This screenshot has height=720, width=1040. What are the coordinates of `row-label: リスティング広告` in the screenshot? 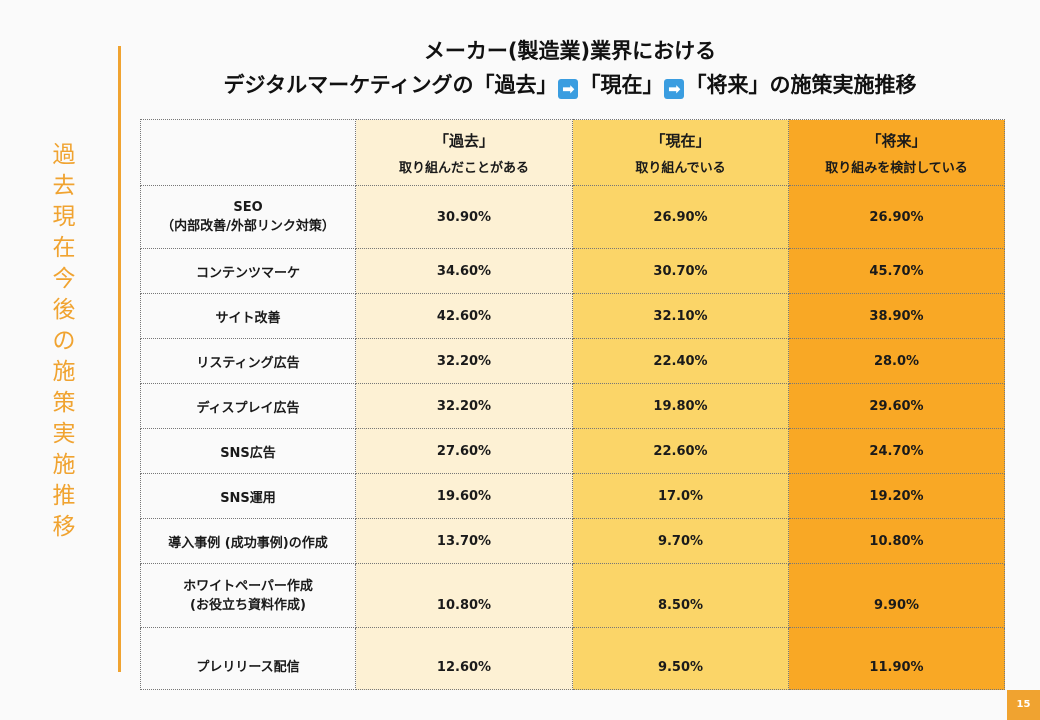 It's located at (248, 361).